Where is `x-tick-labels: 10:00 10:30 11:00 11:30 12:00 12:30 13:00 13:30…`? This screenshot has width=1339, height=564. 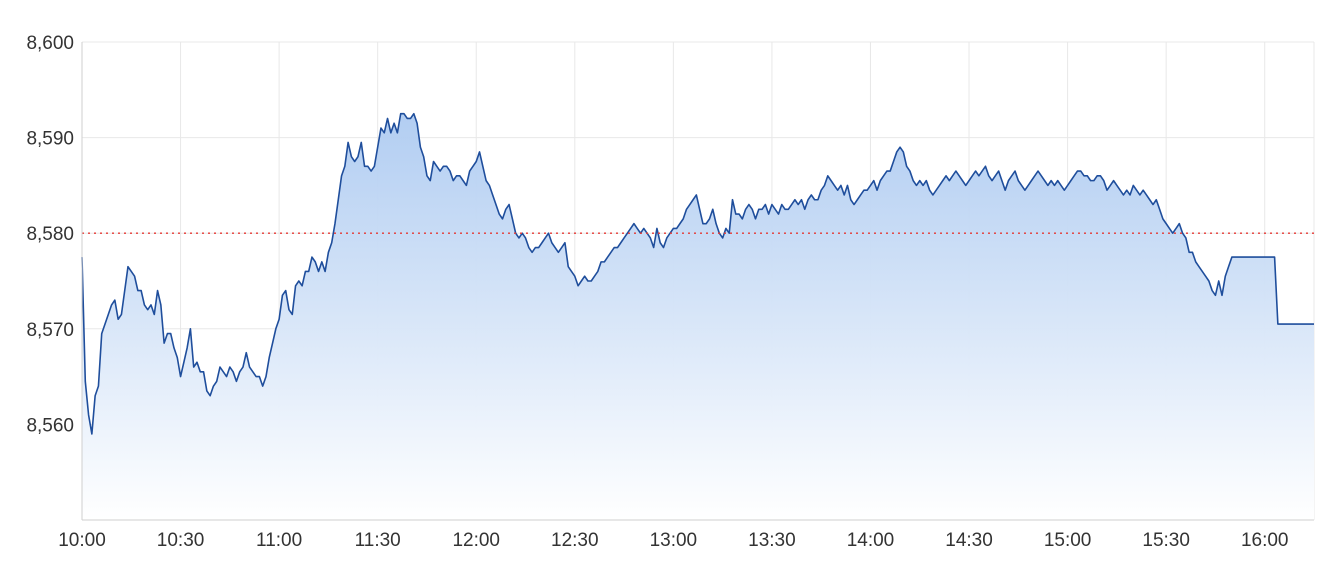
x-tick-labels: 10:00 10:30 11:00 11:30 12:00 12:30 13:00 13:30… is located at coordinates (673, 540).